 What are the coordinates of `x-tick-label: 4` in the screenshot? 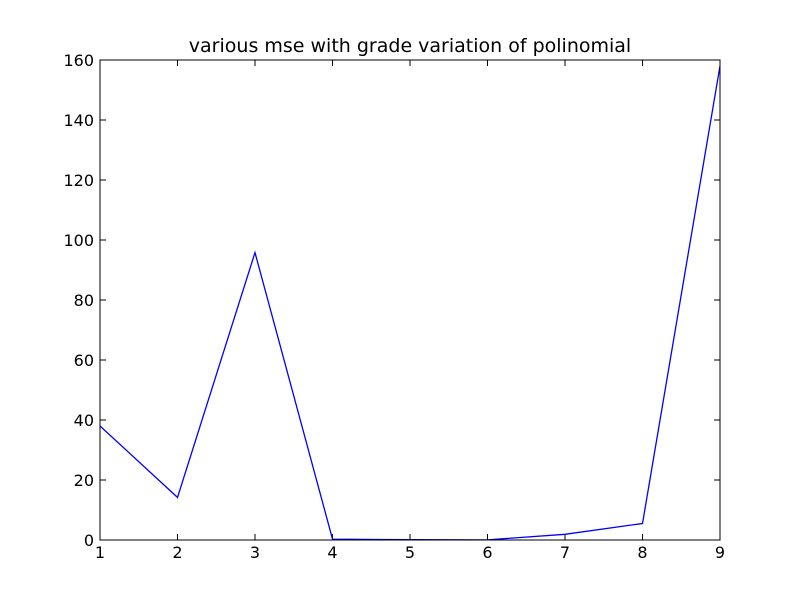 It's located at (332, 552).